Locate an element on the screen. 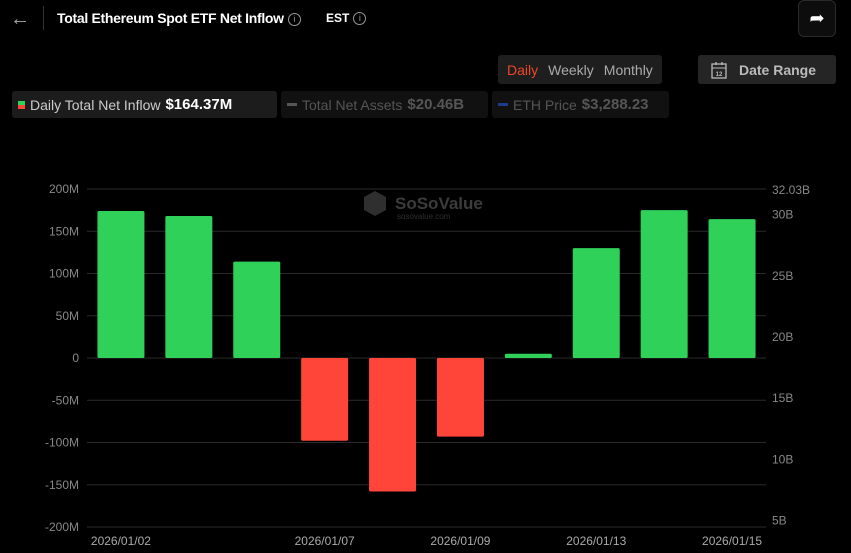 The height and width of the screenshot is (553, 851). timezone-label: EST i is located at coordinates (346, 18).